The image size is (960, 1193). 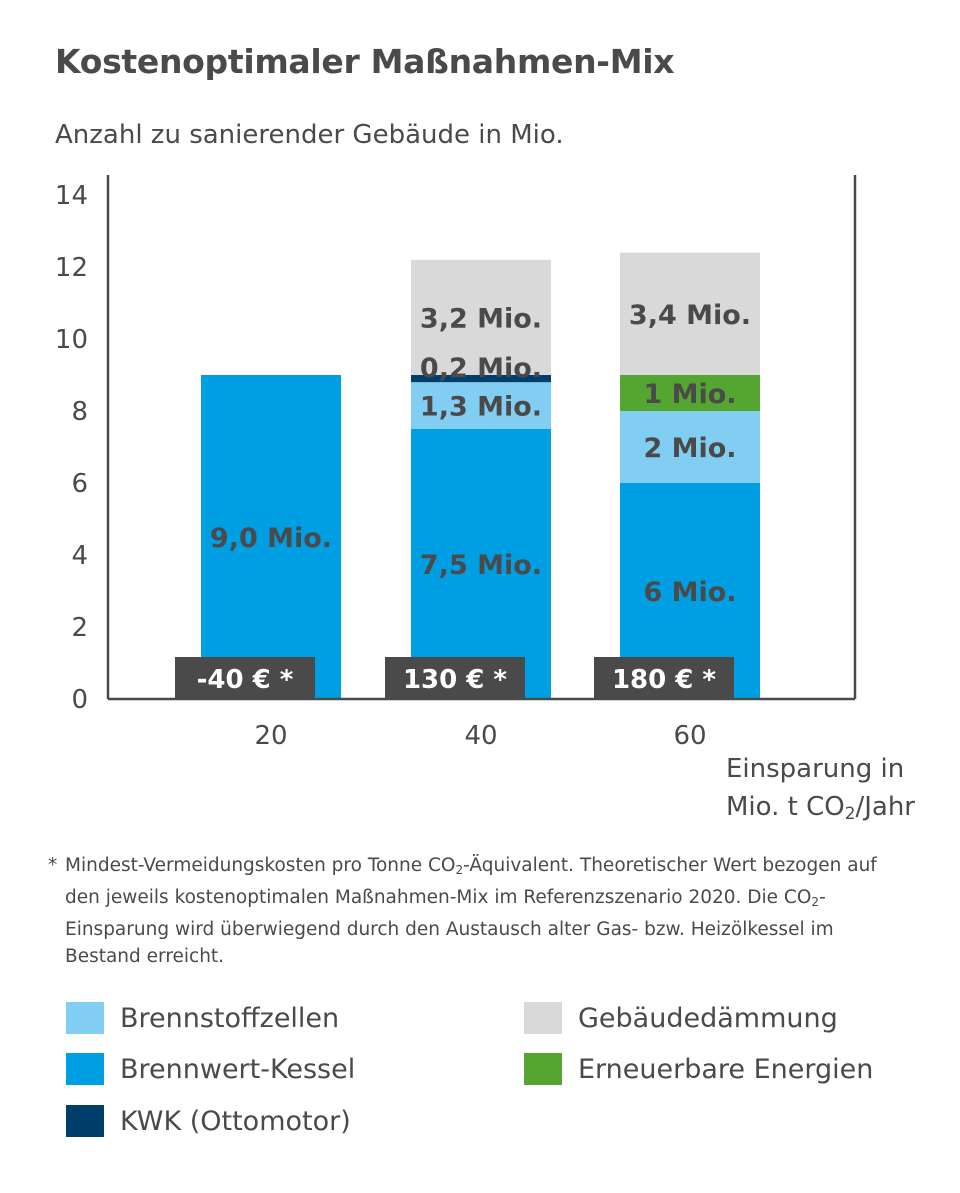 What do you see at coordinates (708, 1018) in the screenshot?
I see `legend-label: Gebäudedämmung` at bounding box center [708, 1018].